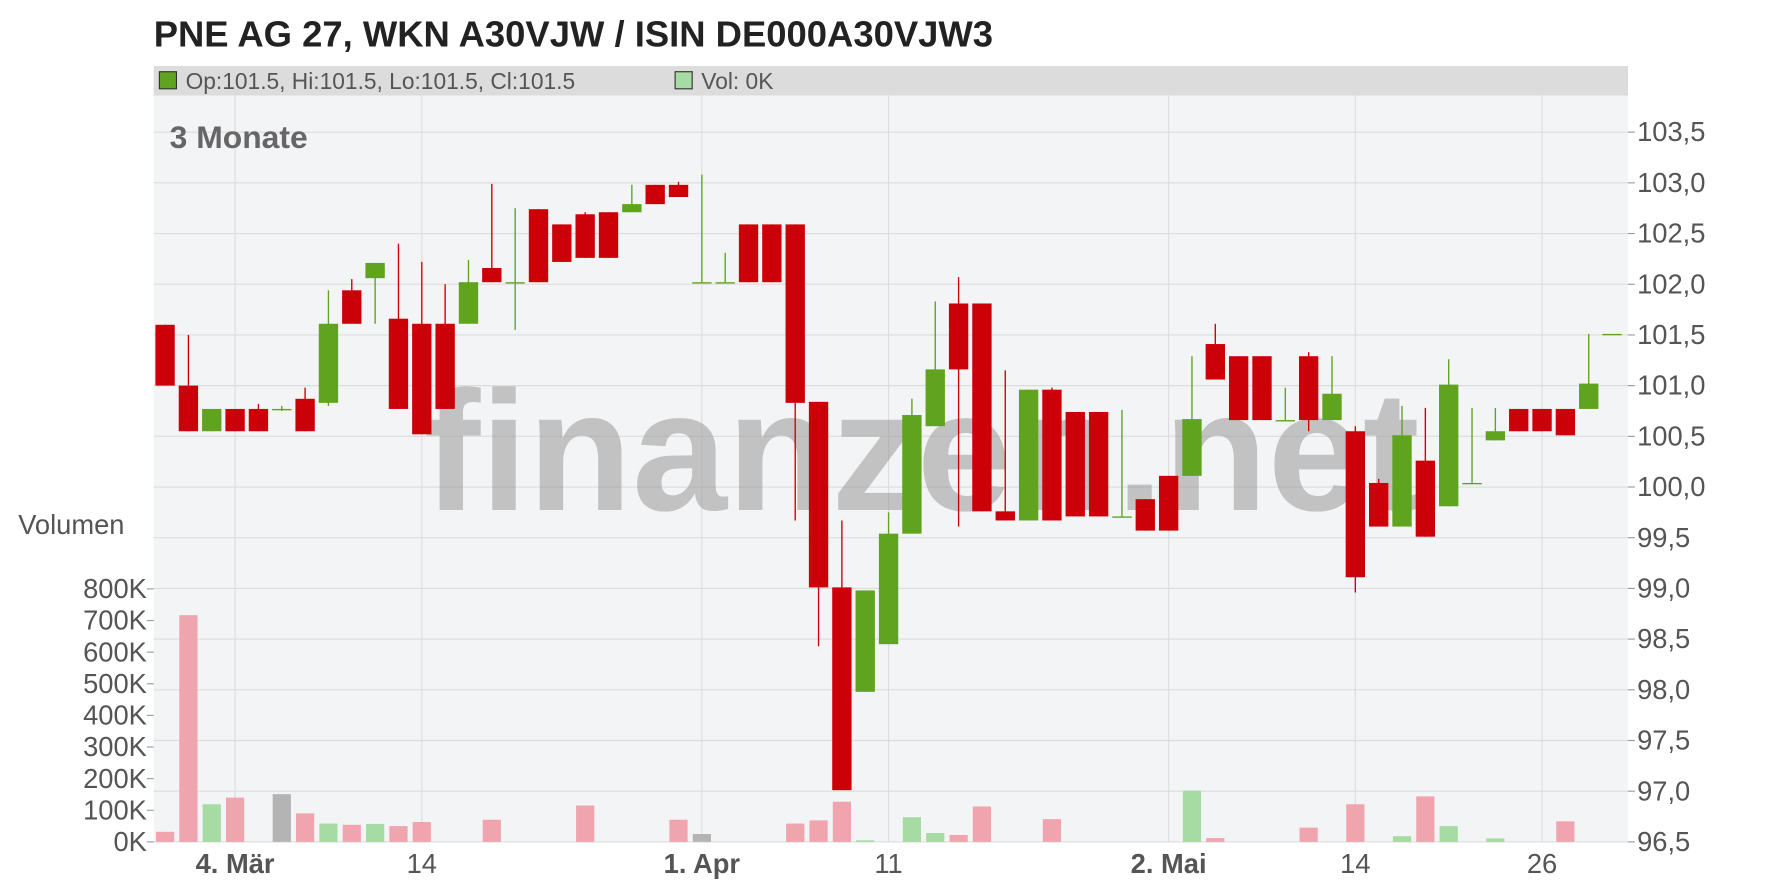  I want to click on x-tick-label: 11, so click(888, 863).